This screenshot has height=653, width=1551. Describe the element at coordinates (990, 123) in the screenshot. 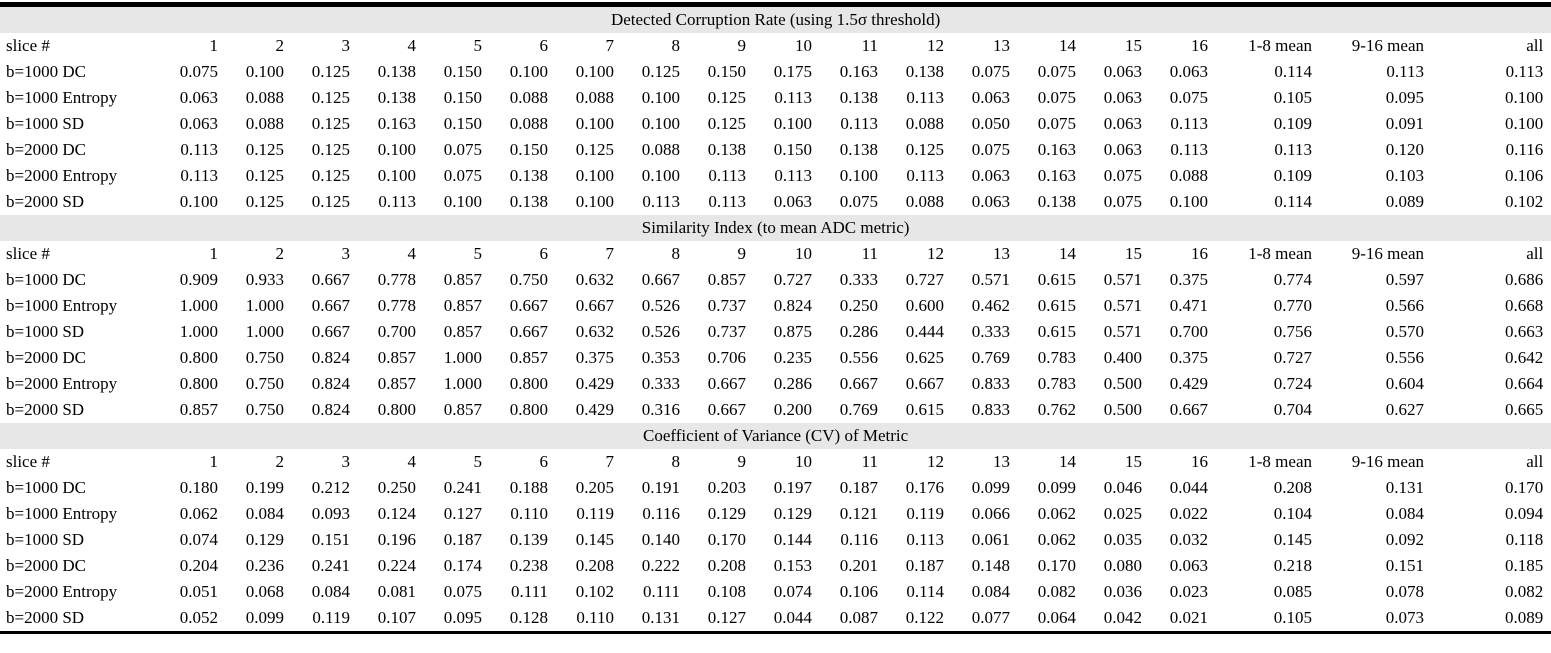

I see `cell: 0.050` at that location.